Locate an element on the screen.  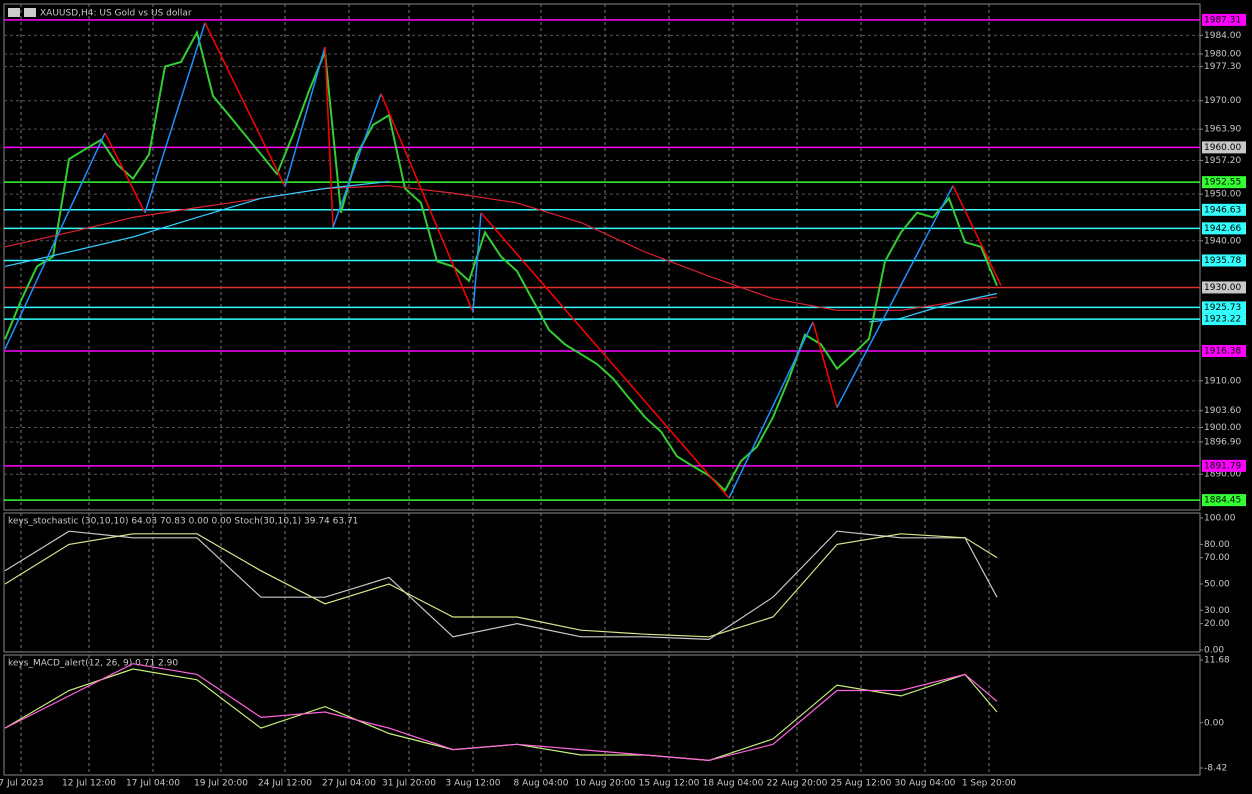
level-label: 1916.38 is located at coordinates (1222, 352).